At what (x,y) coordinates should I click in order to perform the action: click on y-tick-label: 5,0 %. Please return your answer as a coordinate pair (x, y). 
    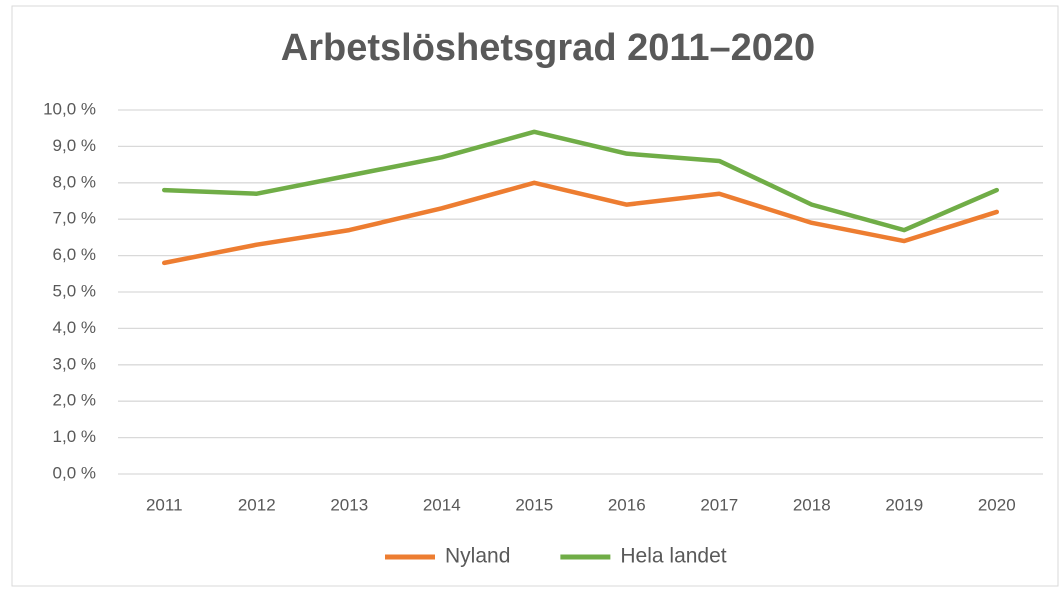
    Looking at the image, I should click on (74, 290).